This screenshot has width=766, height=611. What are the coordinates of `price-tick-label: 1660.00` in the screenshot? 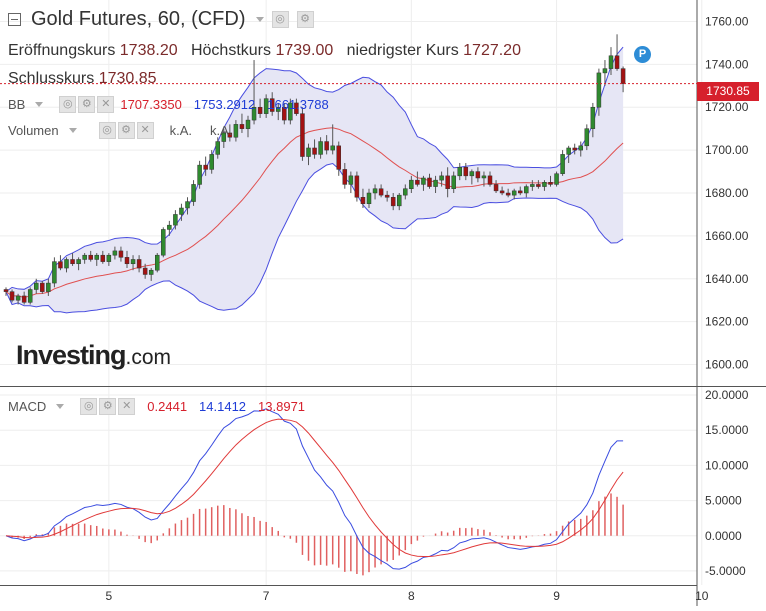 It's located at (727, 236).